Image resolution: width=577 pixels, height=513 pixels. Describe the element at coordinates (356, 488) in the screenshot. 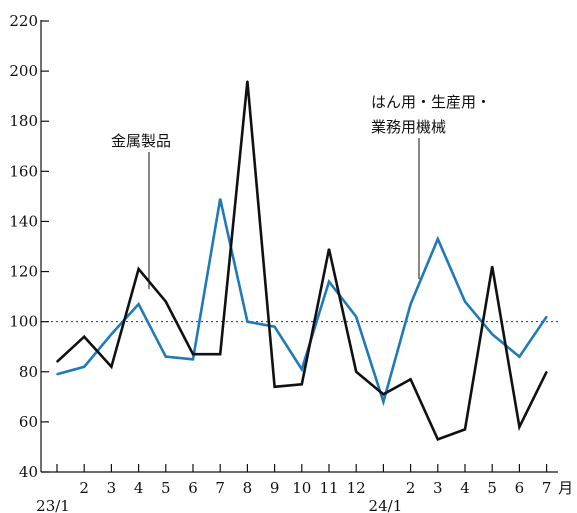

I see `x-tick-label: 12` at that location.